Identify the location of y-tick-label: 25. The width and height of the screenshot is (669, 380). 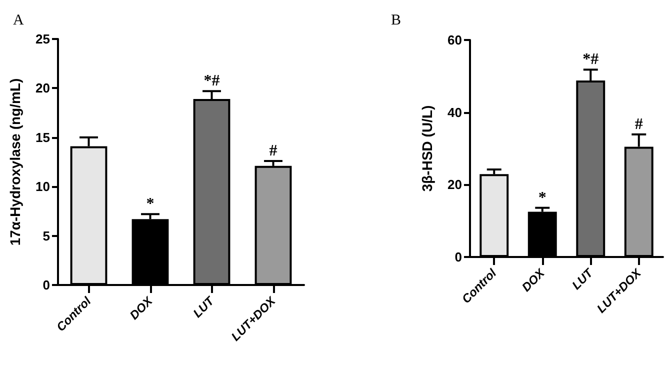
(43, 39).